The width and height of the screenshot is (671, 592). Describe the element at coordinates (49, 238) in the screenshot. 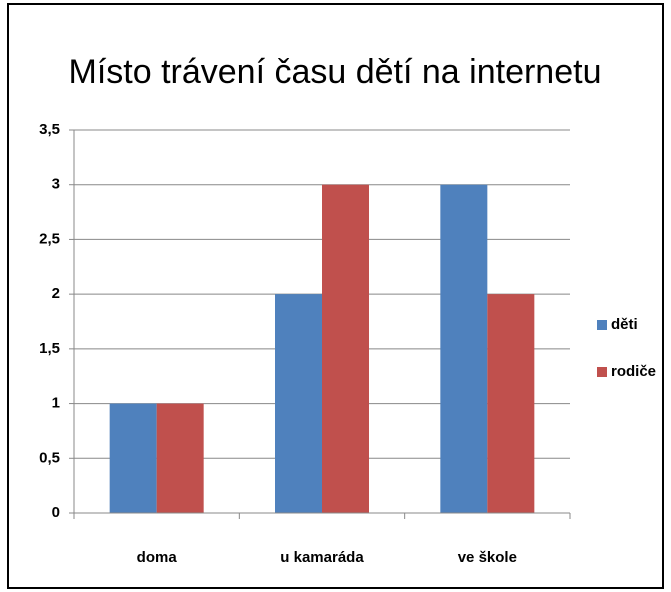

I see `y-tick-label: 2,5` at that location.